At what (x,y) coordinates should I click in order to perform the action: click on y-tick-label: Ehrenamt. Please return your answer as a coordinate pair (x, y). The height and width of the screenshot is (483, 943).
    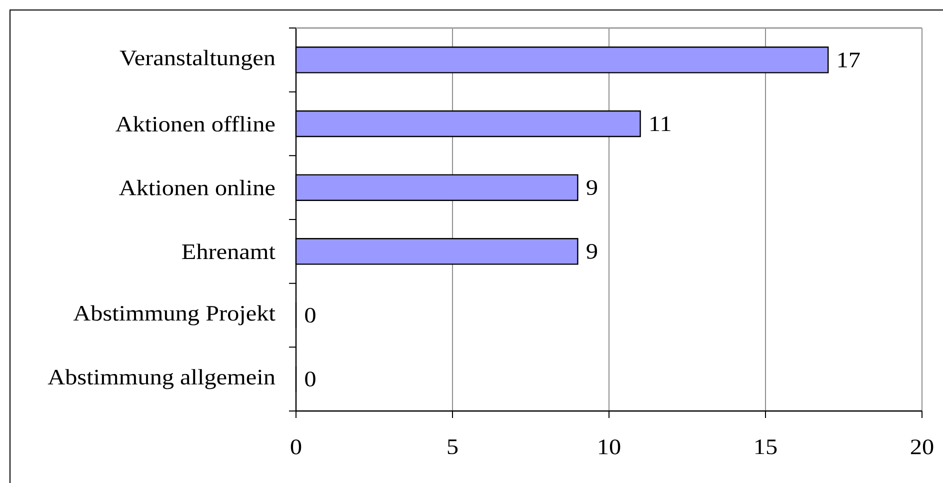
    Looking at the image, I should click on (229, 252).